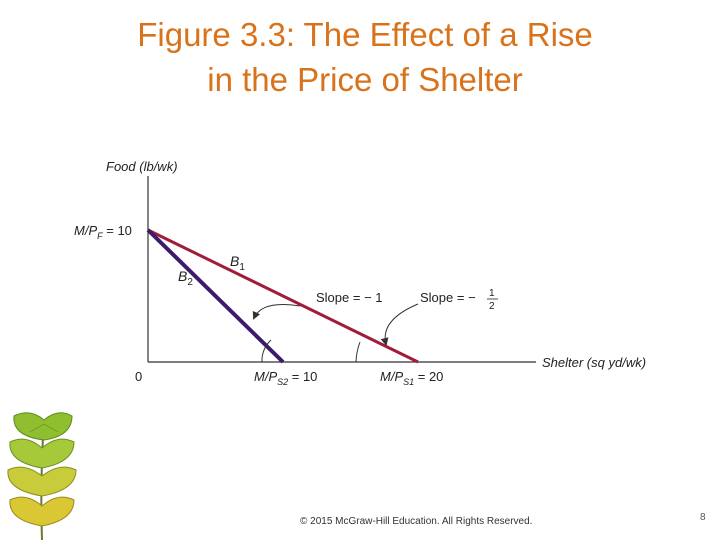 This screenshot has height=540, width=720. What do you see at coordinates (358, 352) in the screenshot?
I see `angle-arc-b1` at bounding box center [358, 352].